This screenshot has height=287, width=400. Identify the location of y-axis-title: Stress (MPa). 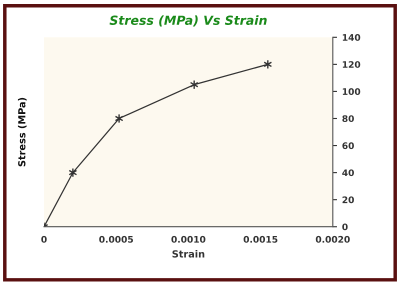
(22, 132).